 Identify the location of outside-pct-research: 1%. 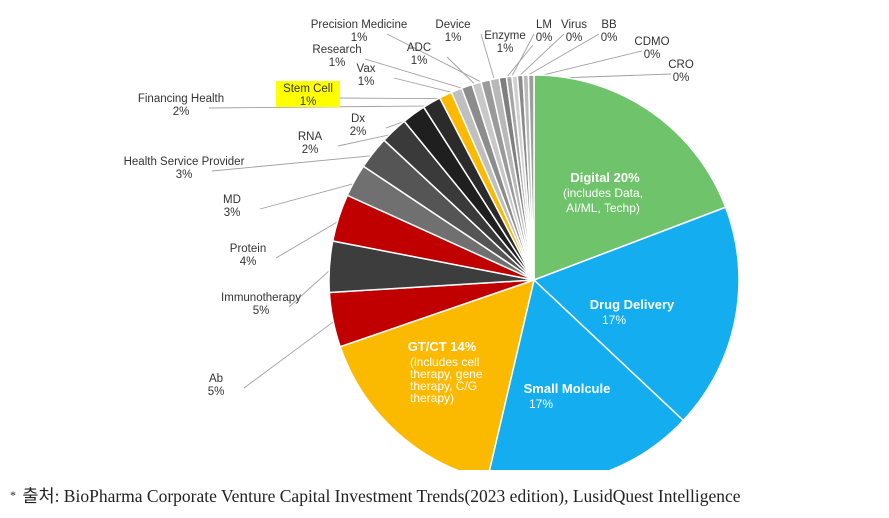
(337, 63).